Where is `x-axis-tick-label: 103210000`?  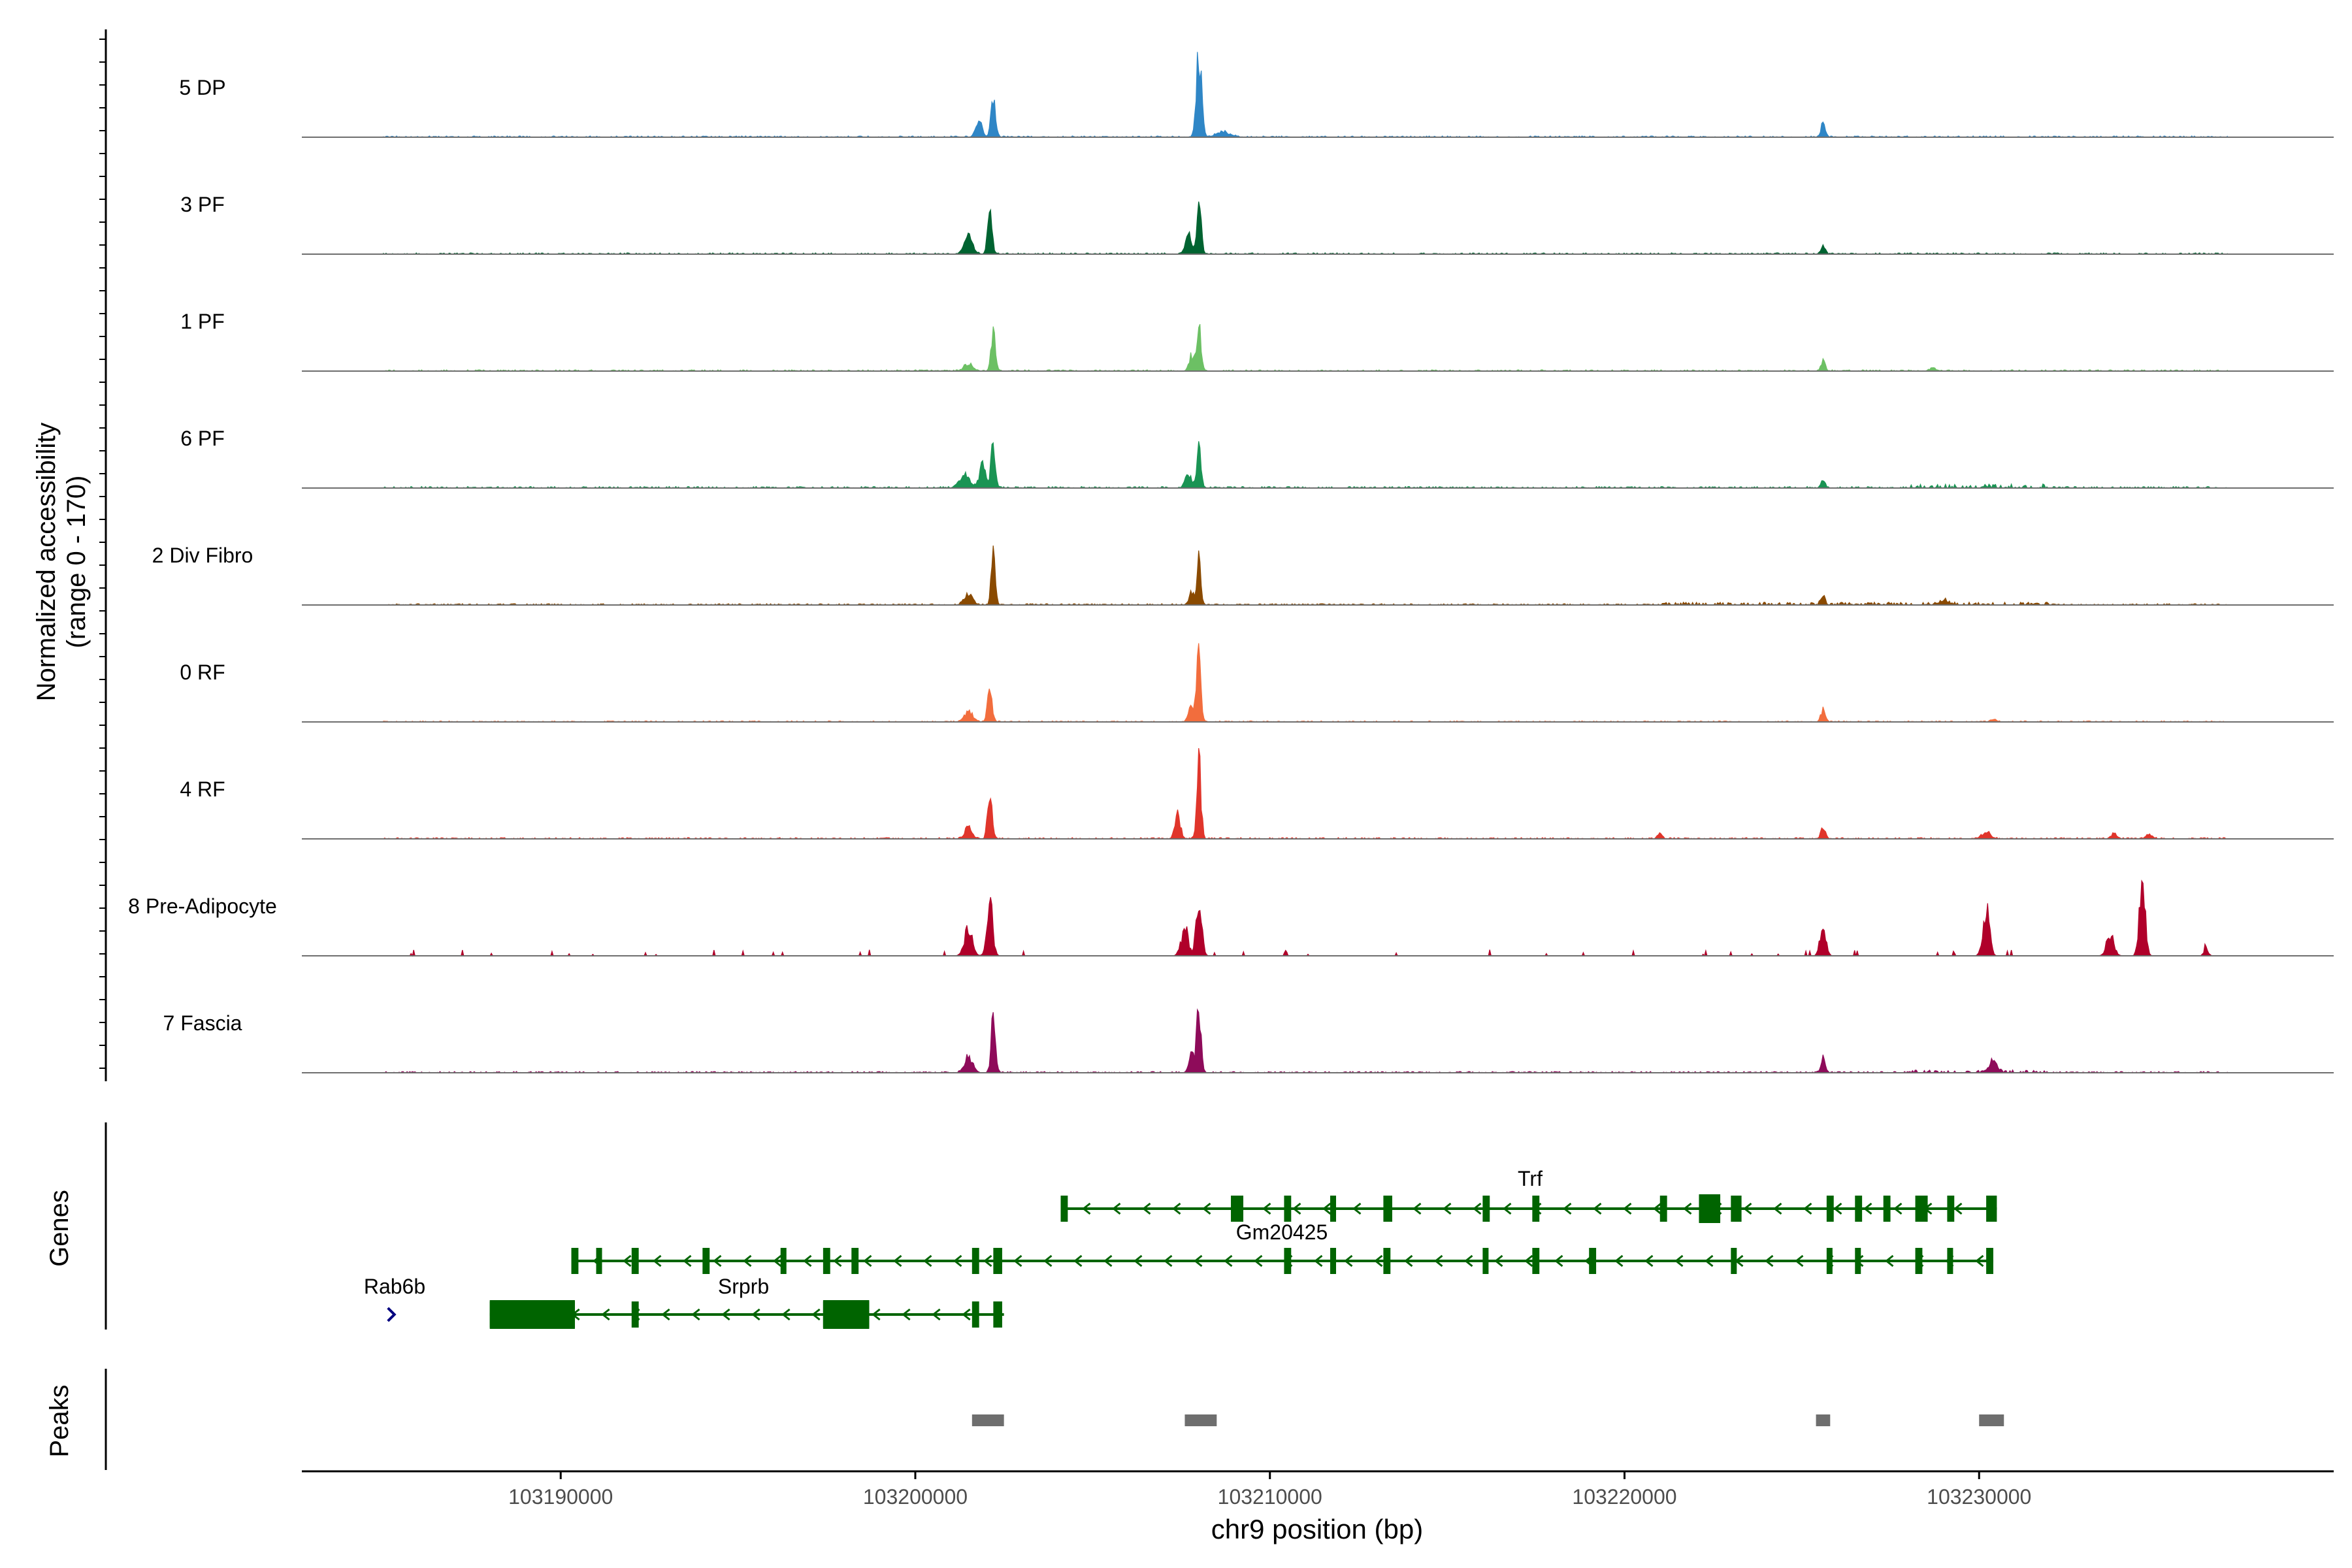
x-axis-tick-label: 103210000 is located at coordinates (1270, 1497).